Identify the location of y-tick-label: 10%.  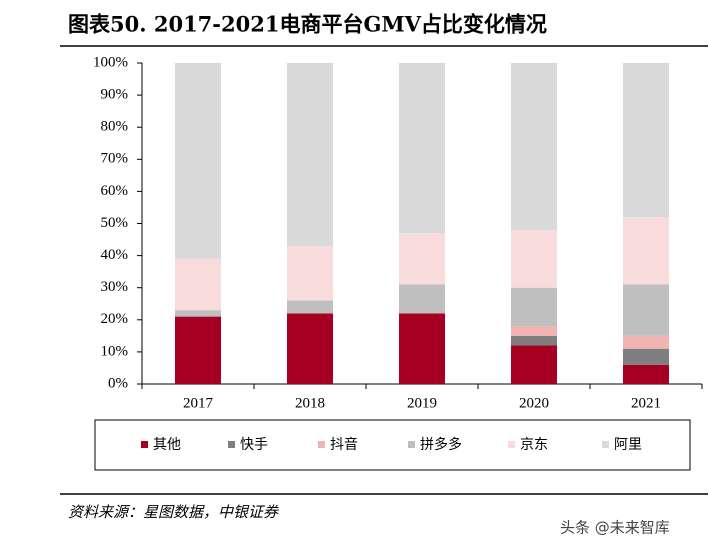
(115, 351).